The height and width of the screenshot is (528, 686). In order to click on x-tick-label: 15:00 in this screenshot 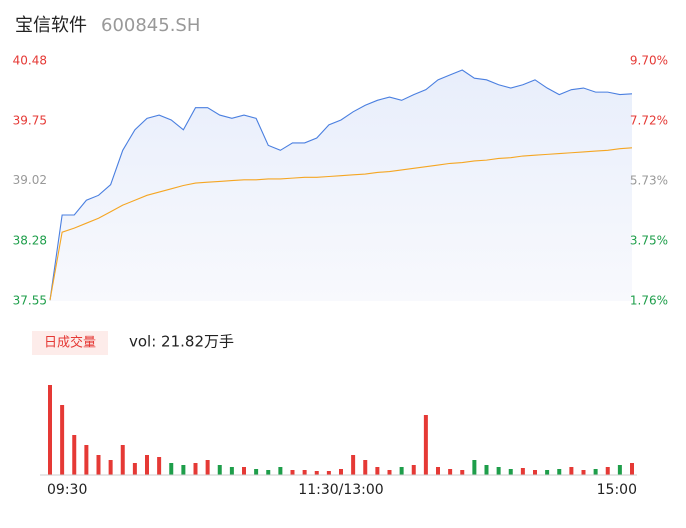, I will do `click(617, 490)`.